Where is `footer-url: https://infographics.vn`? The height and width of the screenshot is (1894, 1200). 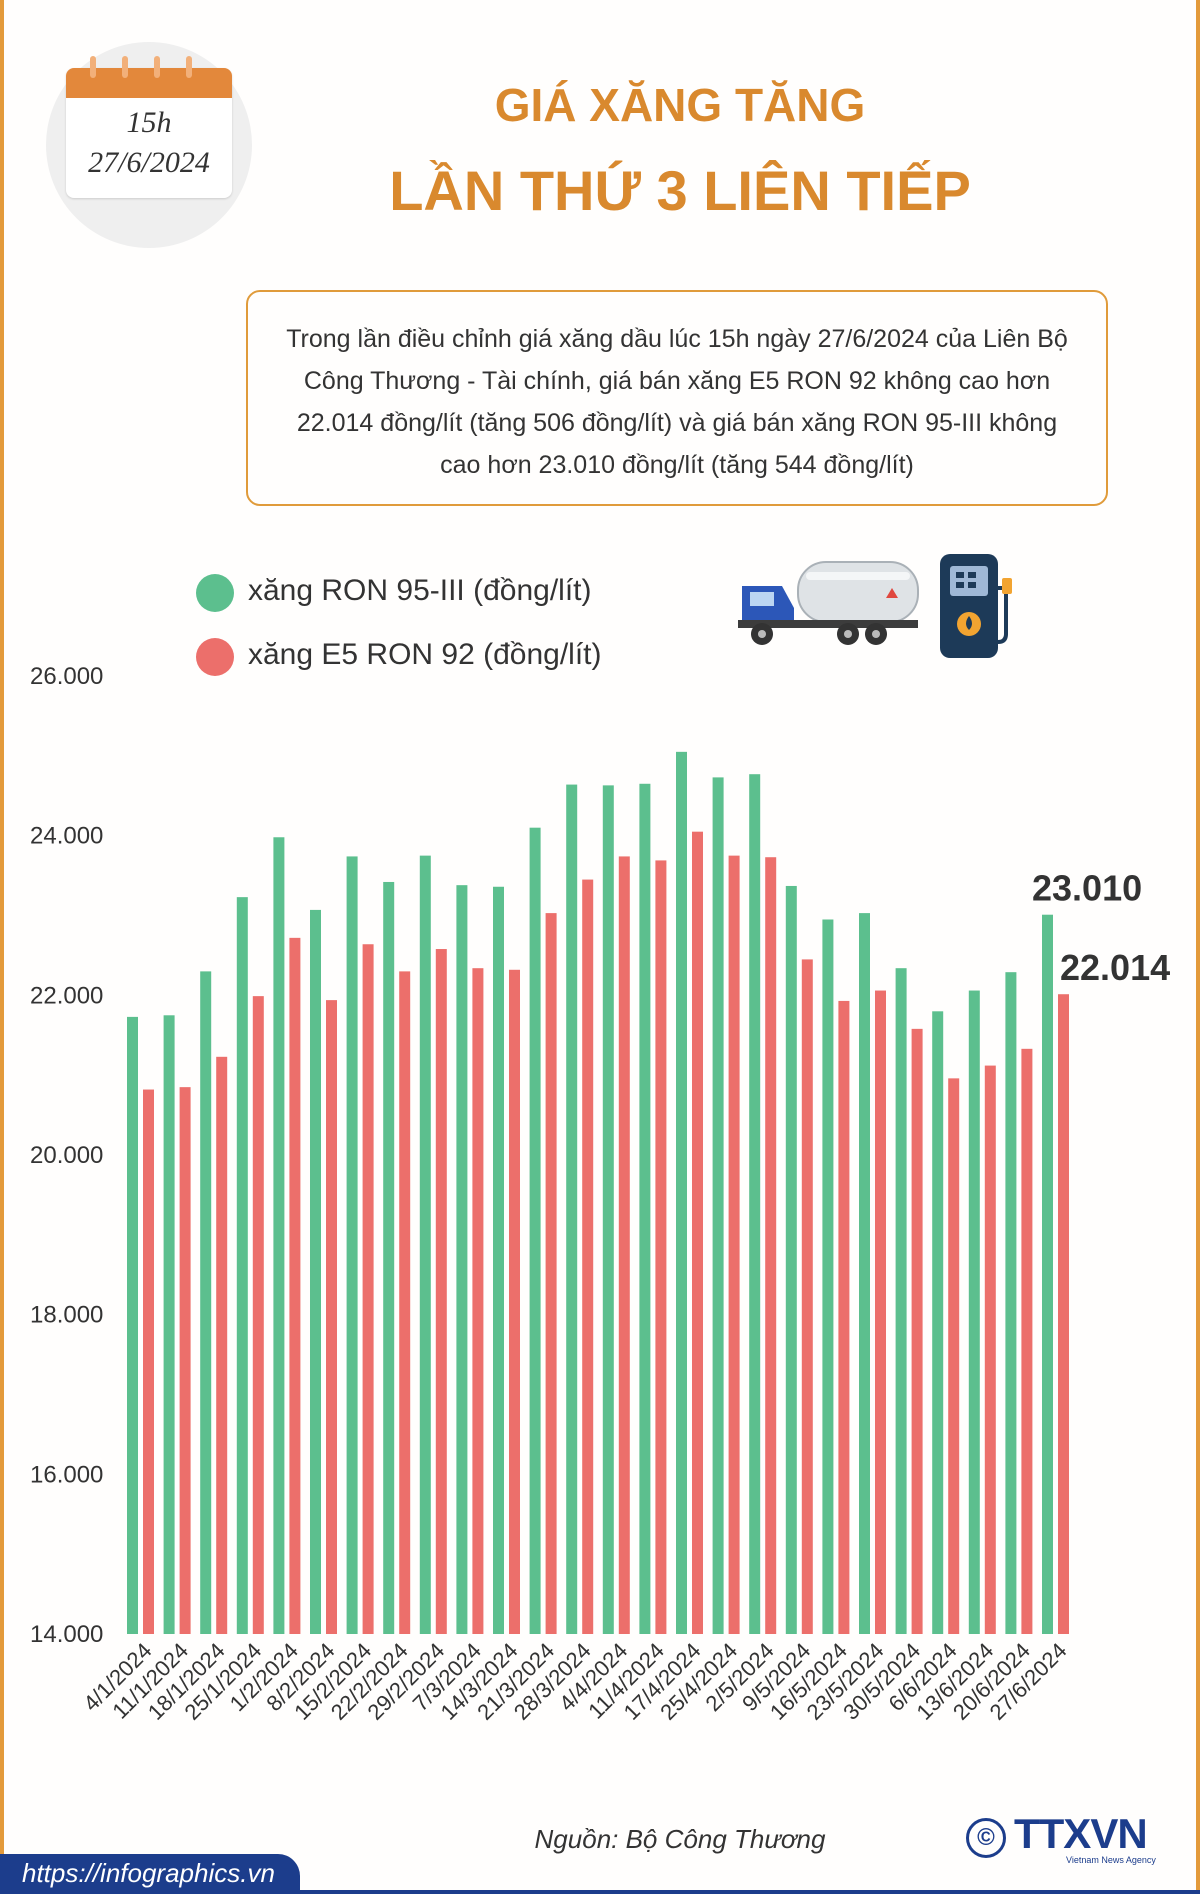 footer-url: https://infographics.vn is located at coordinates (148, 1873).